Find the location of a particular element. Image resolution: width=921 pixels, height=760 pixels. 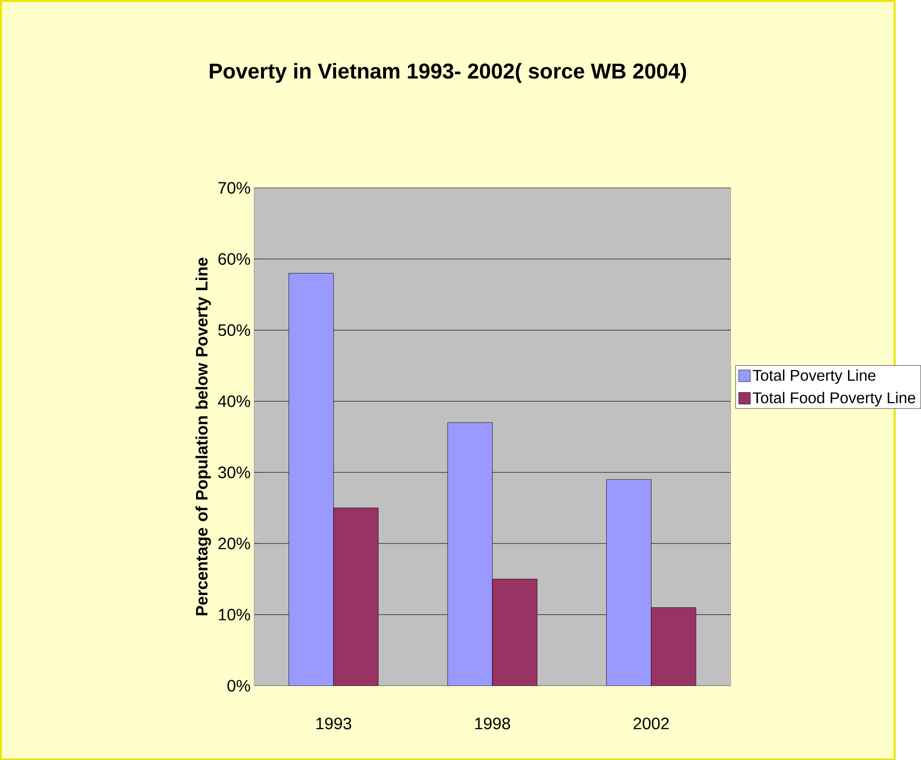

x-tick-label: 1998 is located at coordinates (492, 723).